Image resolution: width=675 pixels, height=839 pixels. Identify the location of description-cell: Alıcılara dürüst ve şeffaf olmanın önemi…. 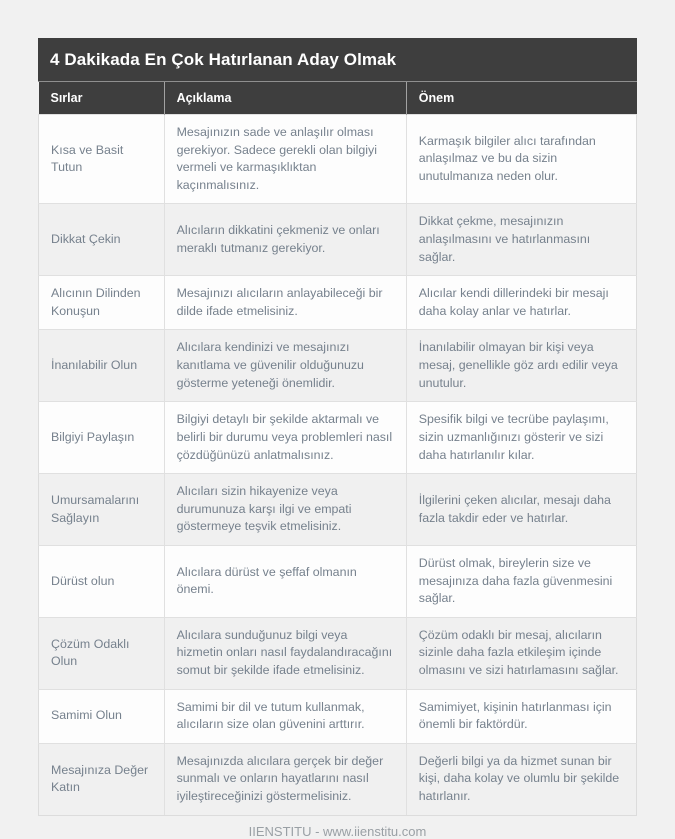
(285, 581).